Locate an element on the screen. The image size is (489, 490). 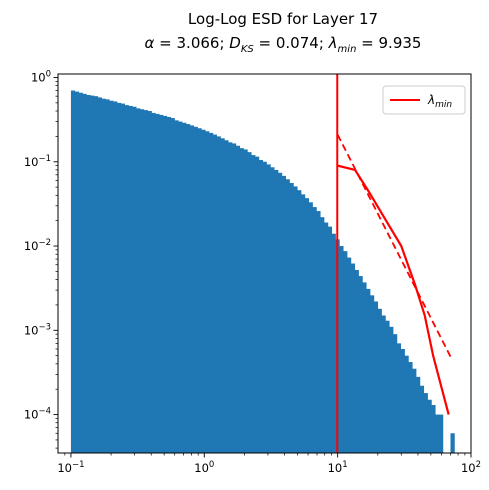
legend: λmin is located at coordinates (424, 100).